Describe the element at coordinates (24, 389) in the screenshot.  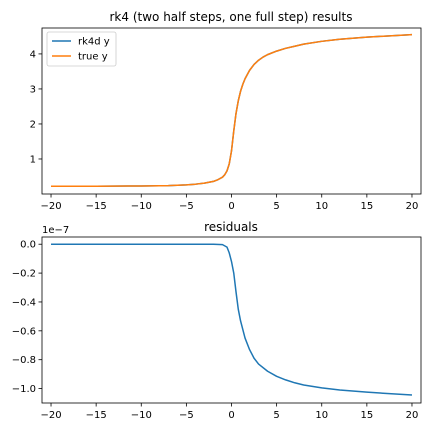
I see `residuals-y-tick-label: −1.0` at that location.